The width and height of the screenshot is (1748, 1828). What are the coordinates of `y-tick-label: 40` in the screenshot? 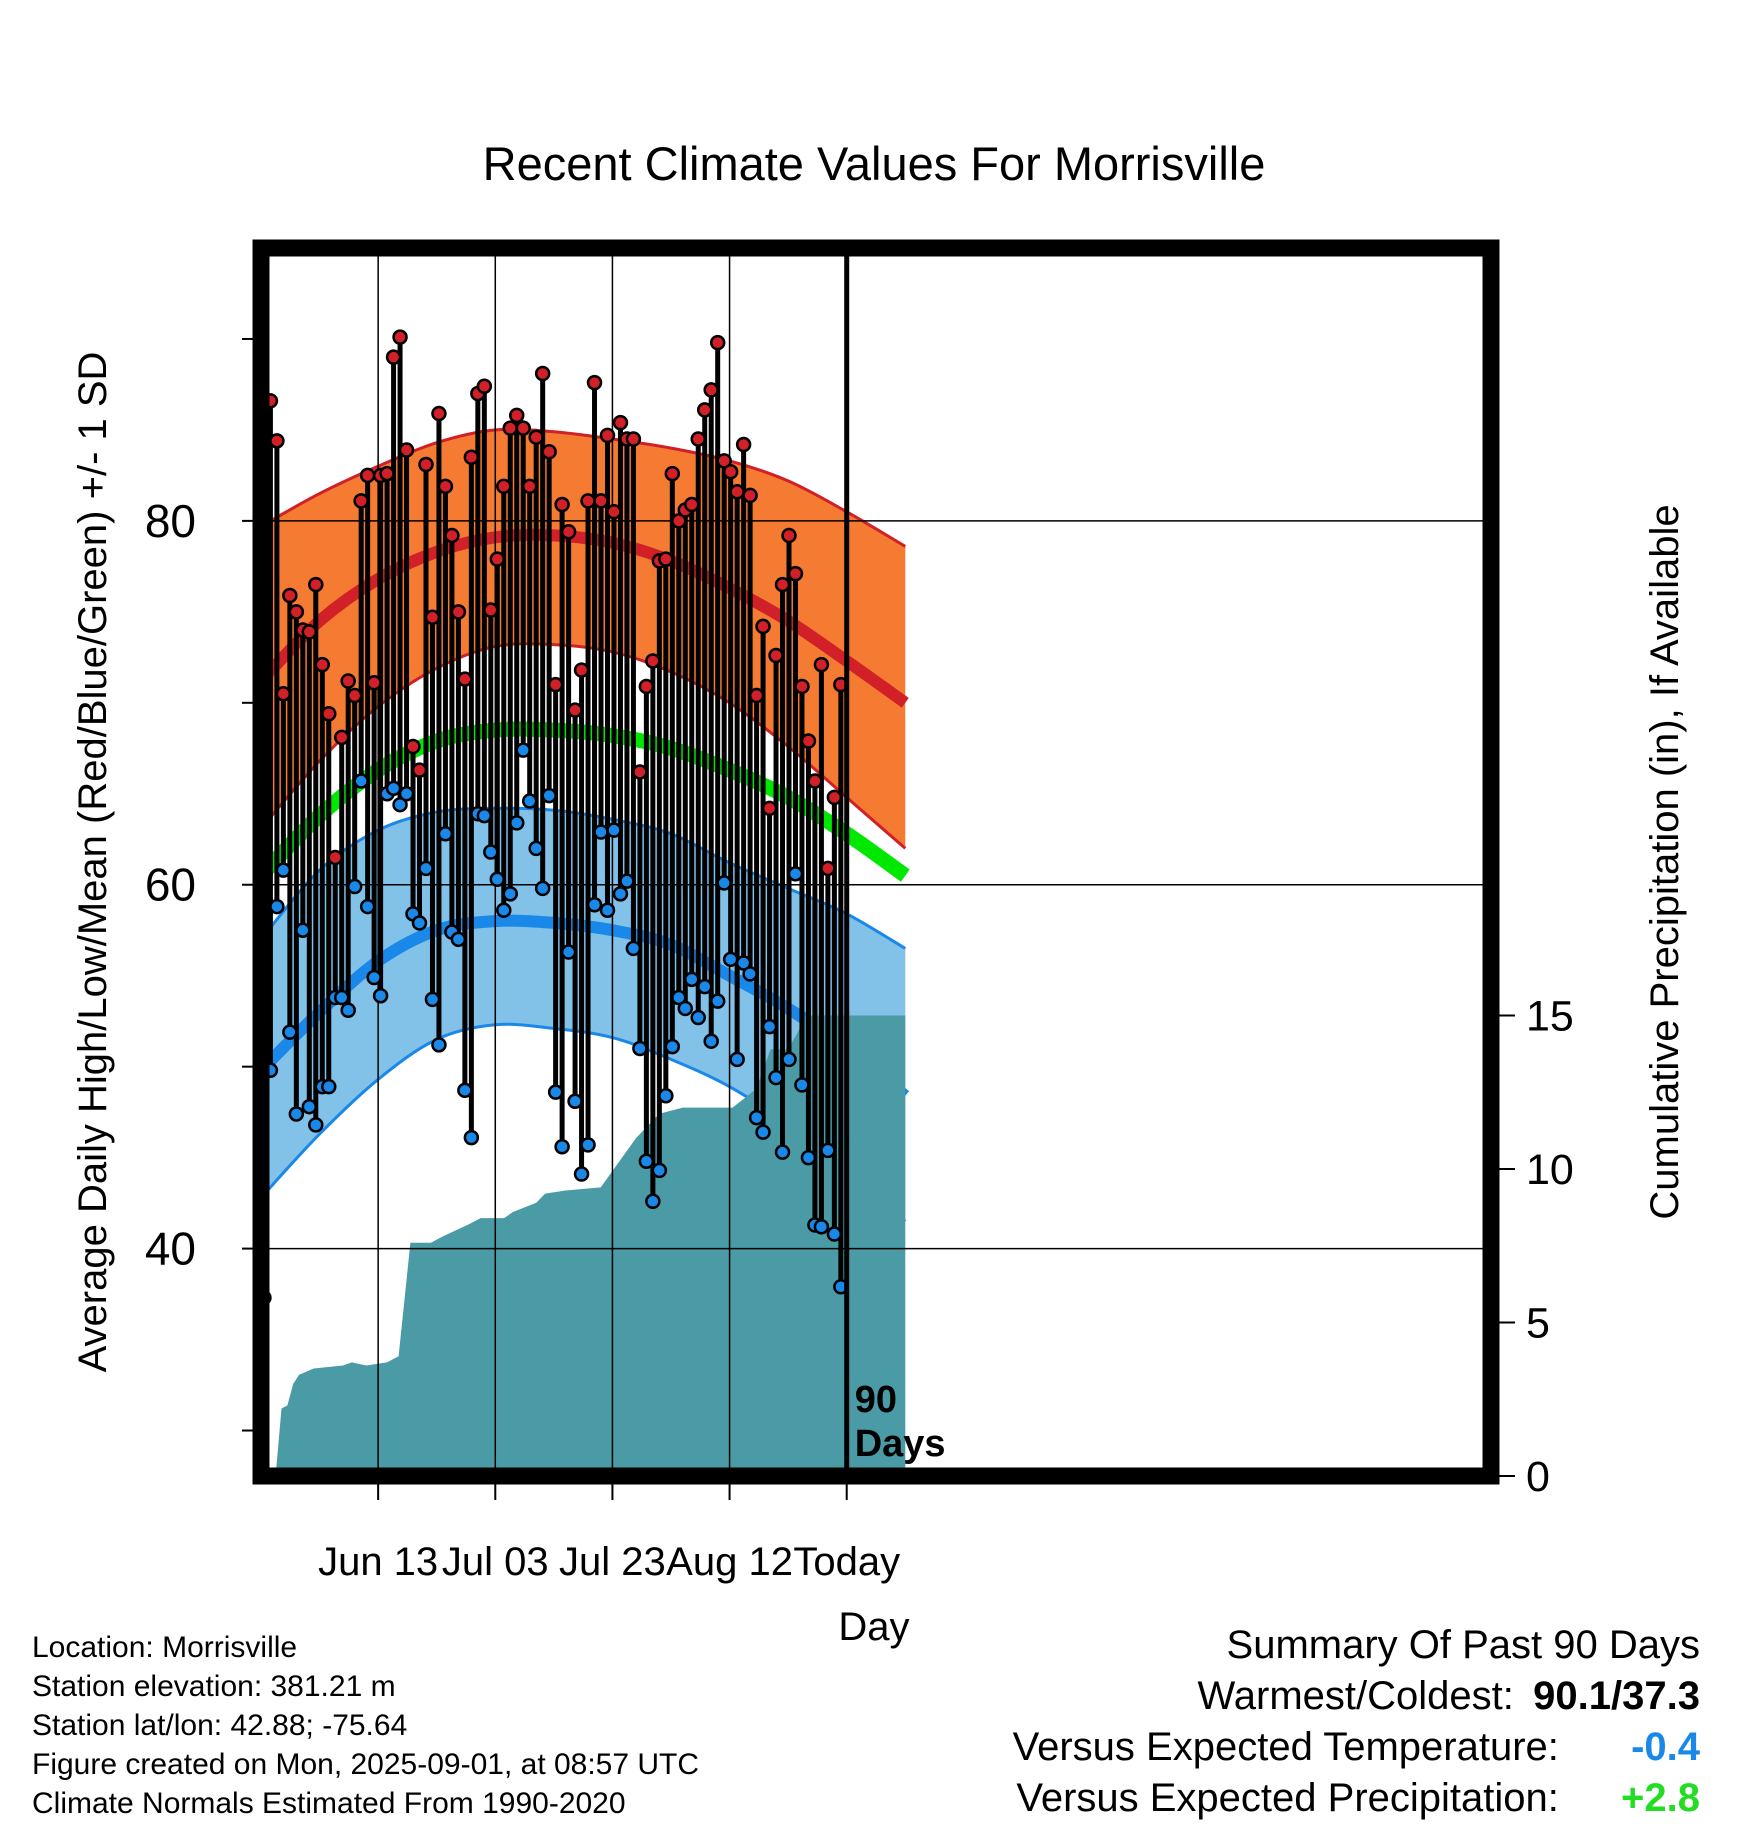 It's located at (170, 1249).